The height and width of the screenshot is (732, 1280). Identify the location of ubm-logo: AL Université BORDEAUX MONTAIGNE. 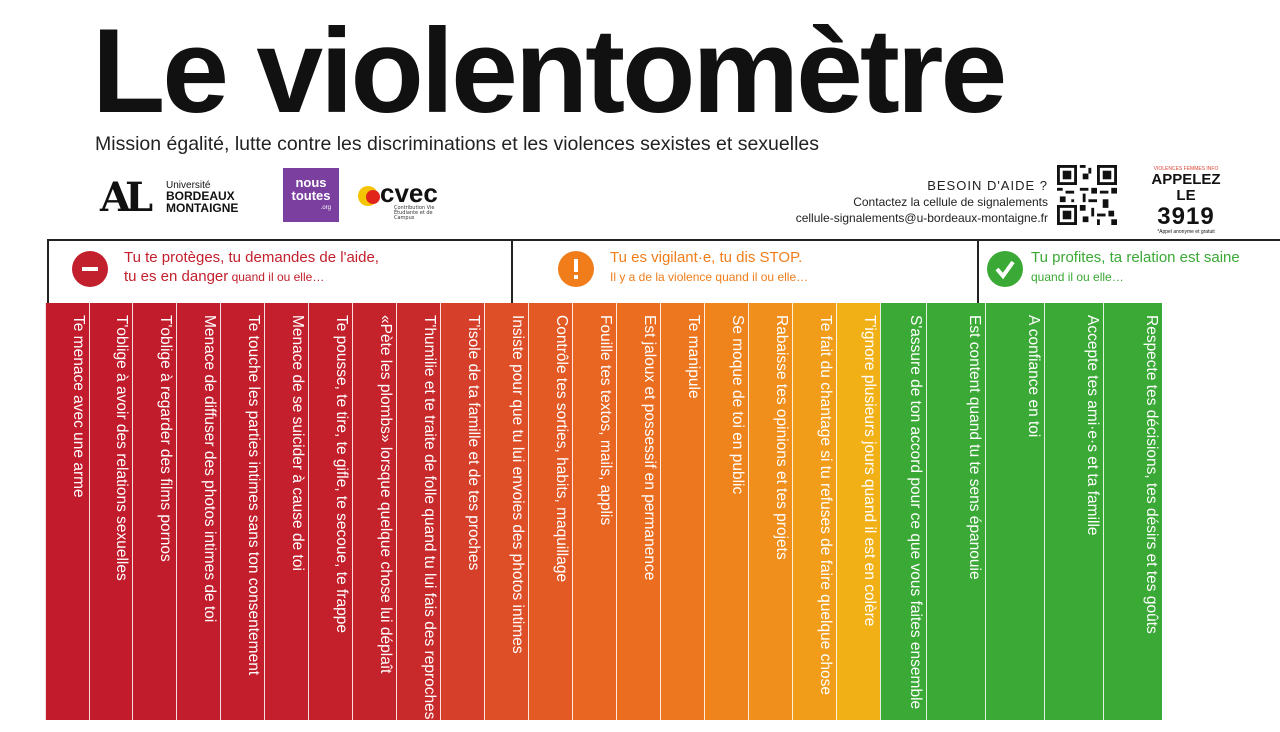
(180, 198).